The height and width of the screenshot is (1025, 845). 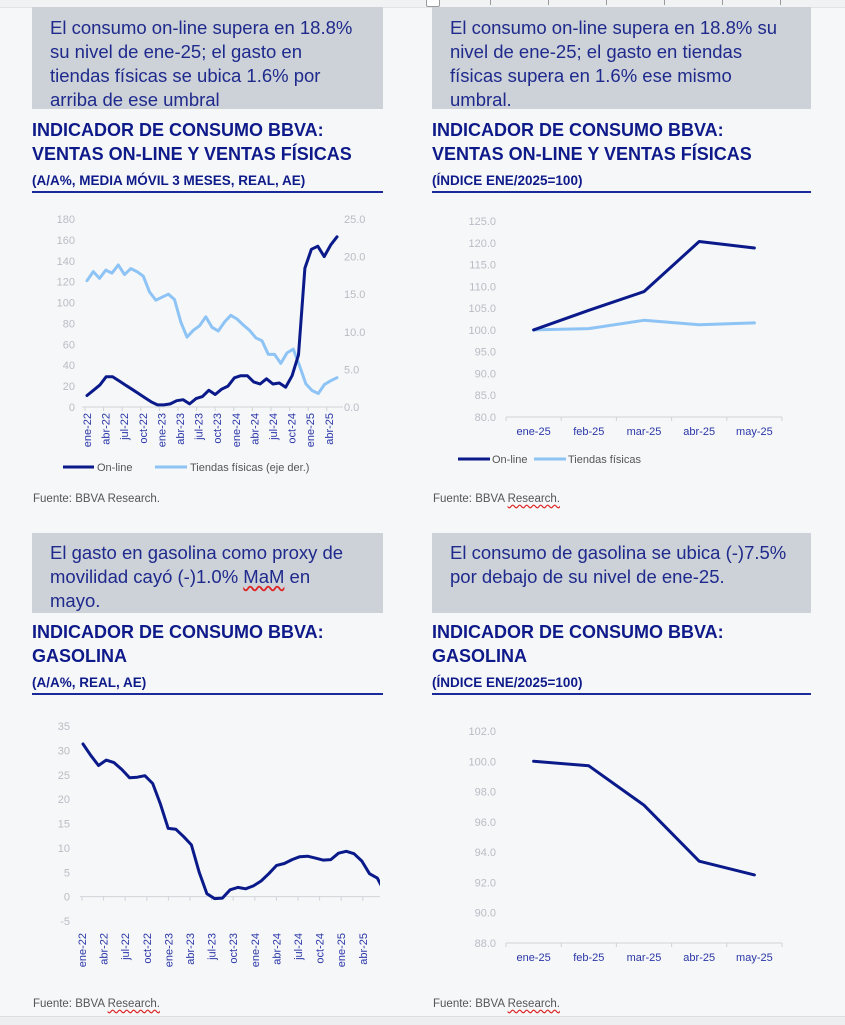 I want to click on y-tick-label: 15, so click(x=64, y=825).